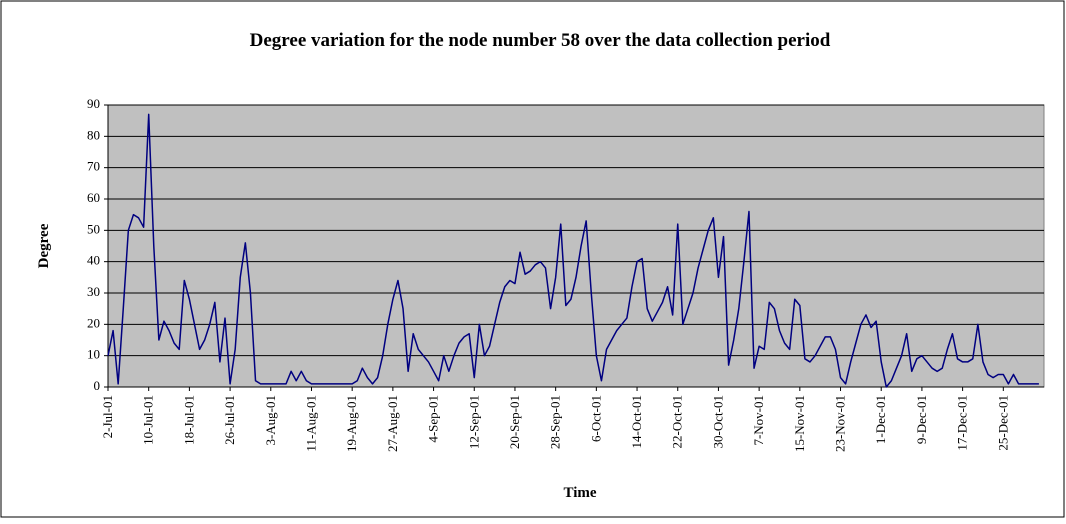 The width and height of the screenshot is (1066, 524). What do you see at coordinates (962, 423) in the screenshot?
I see `x-tick-label: 17-Dec-01` at bounding box center [962, 423].